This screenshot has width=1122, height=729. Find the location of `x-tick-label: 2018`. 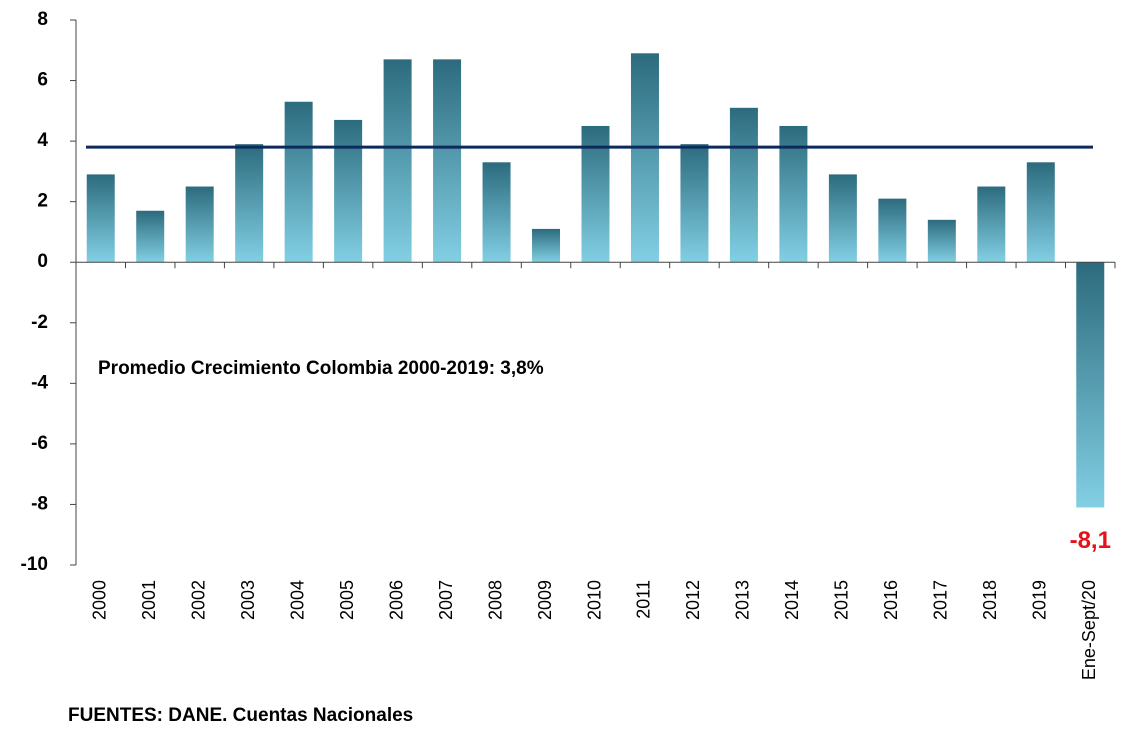

x-tick-label: 2018 is located at coordinates (990, 600).